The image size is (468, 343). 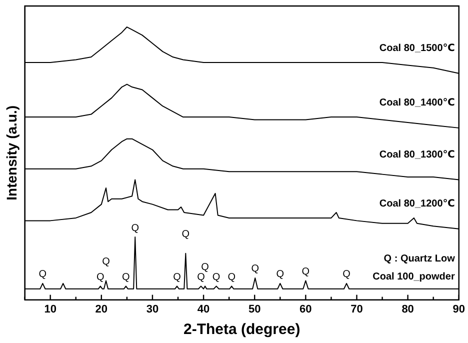 What do you see at coordinates (356, 309) in the screenshot?
I see `x-tick-label: 70` at bounding box center [356, 309].